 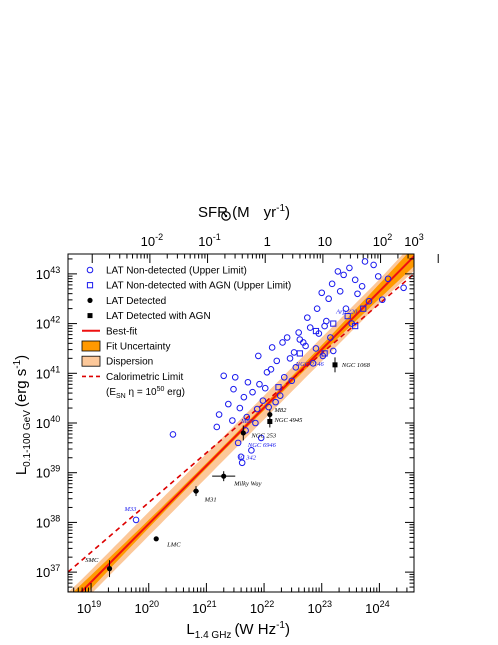 What do you see at coordinates (132, 377) in the screenshot?
I see `legend-item: Calorimetric Limit` at bounding box center [132, 377].